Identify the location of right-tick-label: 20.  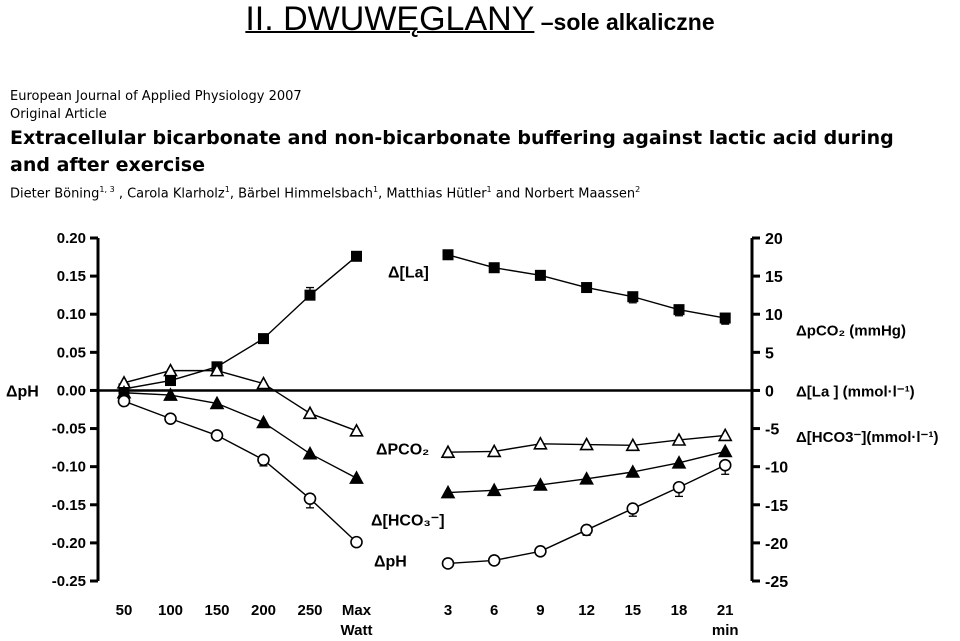
(774, 239).